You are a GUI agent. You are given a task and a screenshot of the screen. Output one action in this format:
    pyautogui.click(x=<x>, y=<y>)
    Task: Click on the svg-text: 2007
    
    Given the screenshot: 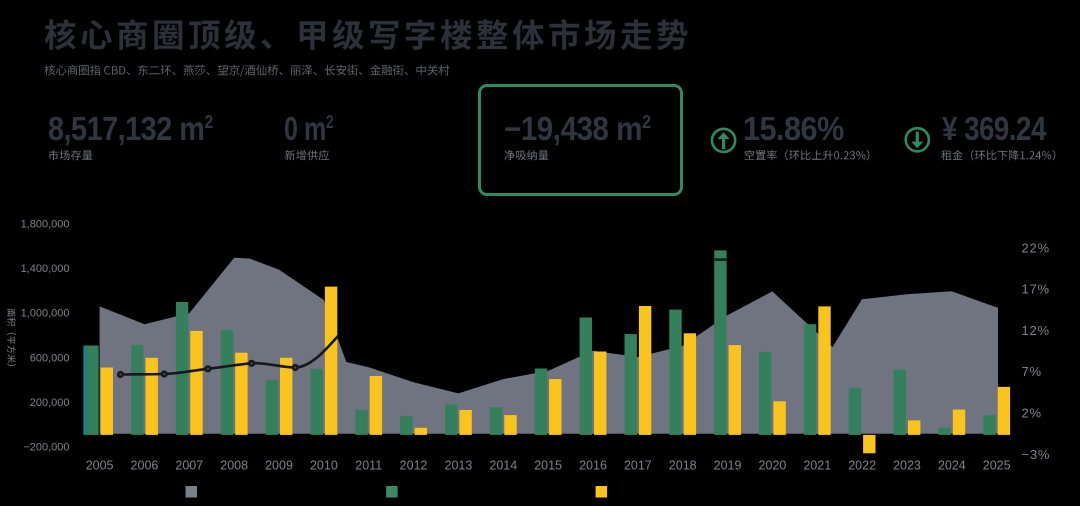 What is the action you would take?
    pyautogui.click(x=189, y=466)
    